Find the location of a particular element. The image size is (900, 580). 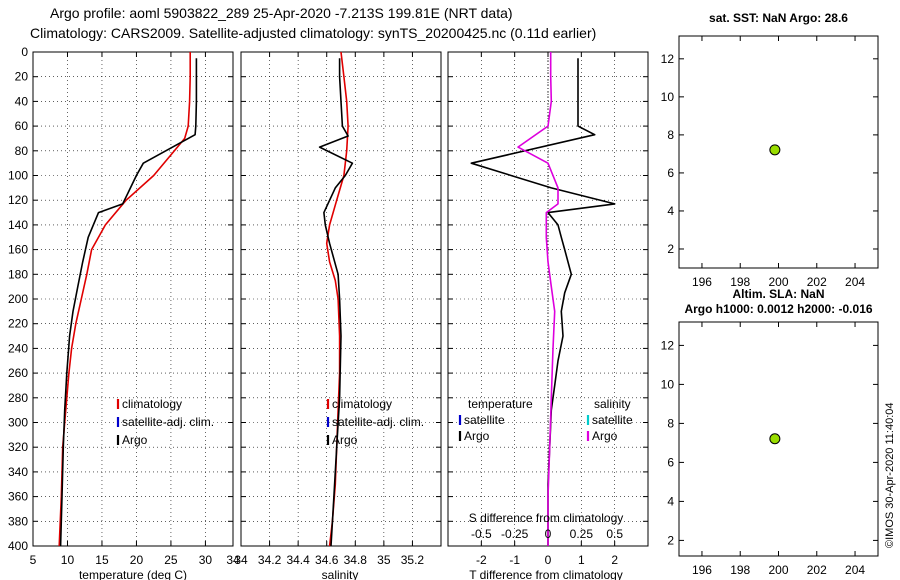

depth-tick-label: 400 is located at coordinates (18, 546).